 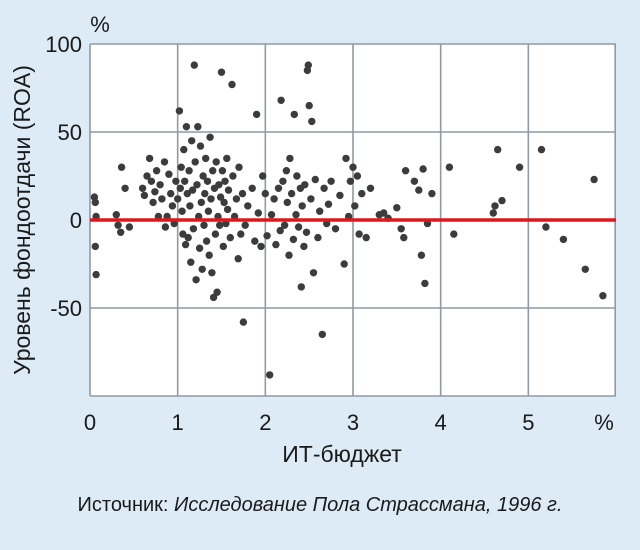 I want to click on x-tick-label: 3, so click(x=353, y=422).